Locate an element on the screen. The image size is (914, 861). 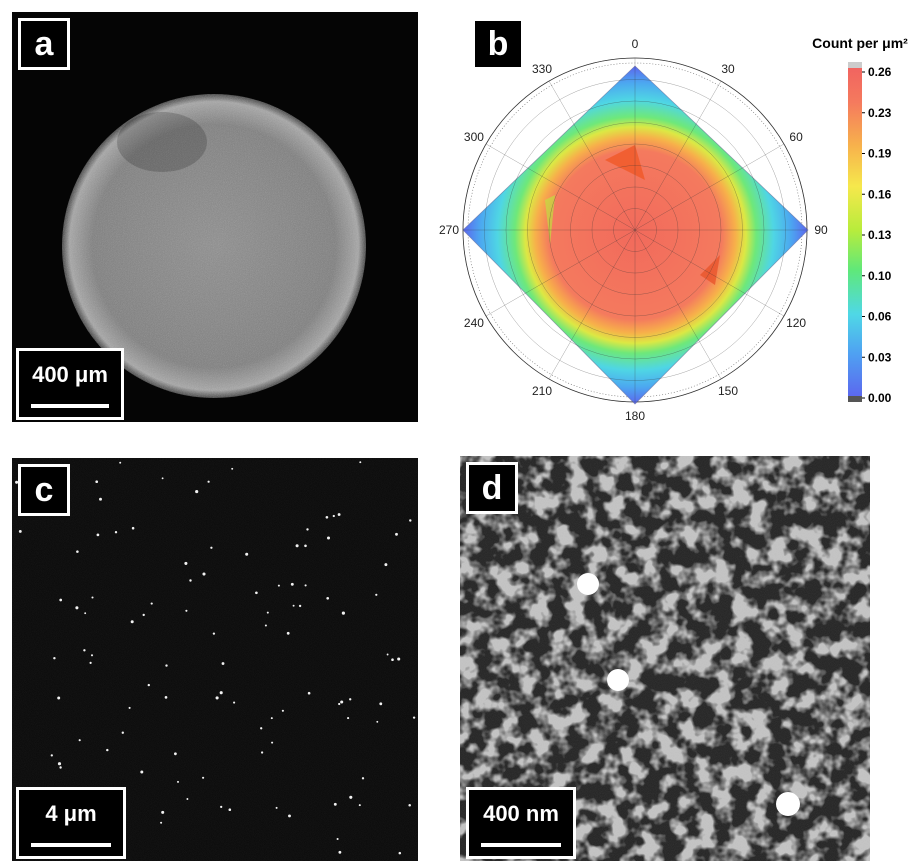
scale-bar-label-c: 4 μm is located at coordinates (71, 813).